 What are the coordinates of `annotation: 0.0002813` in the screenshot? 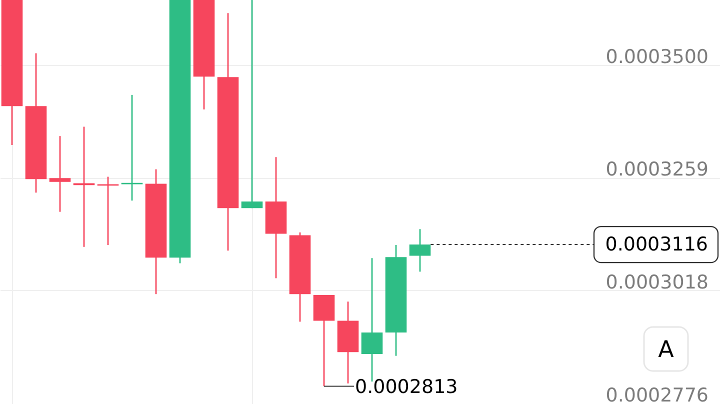 It's located at (406, 387).